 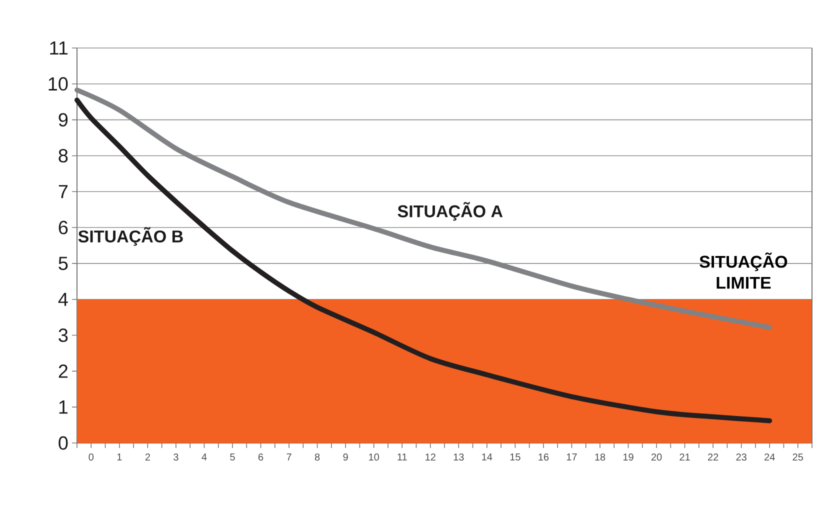 I want to click on y-tick-label: 8, so click(x=63, y=155).